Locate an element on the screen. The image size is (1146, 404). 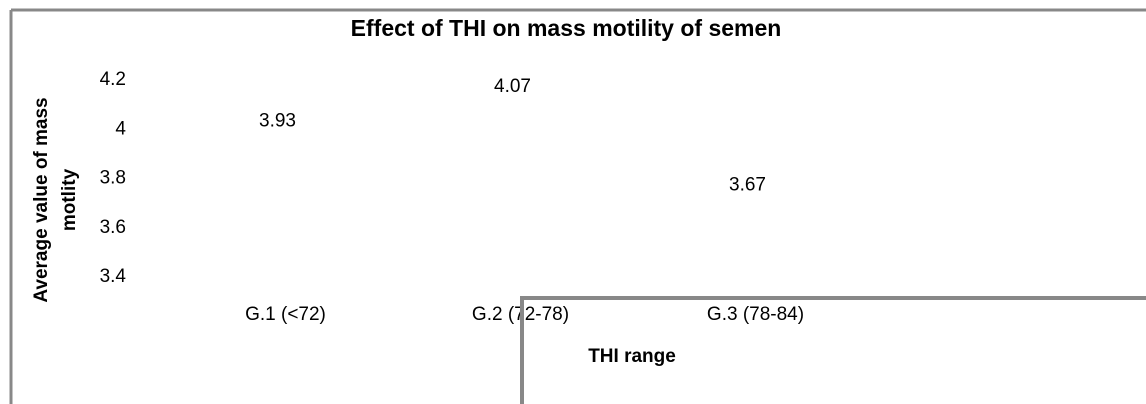
y-axis-label: motlity is located at coordinates (69, 199).